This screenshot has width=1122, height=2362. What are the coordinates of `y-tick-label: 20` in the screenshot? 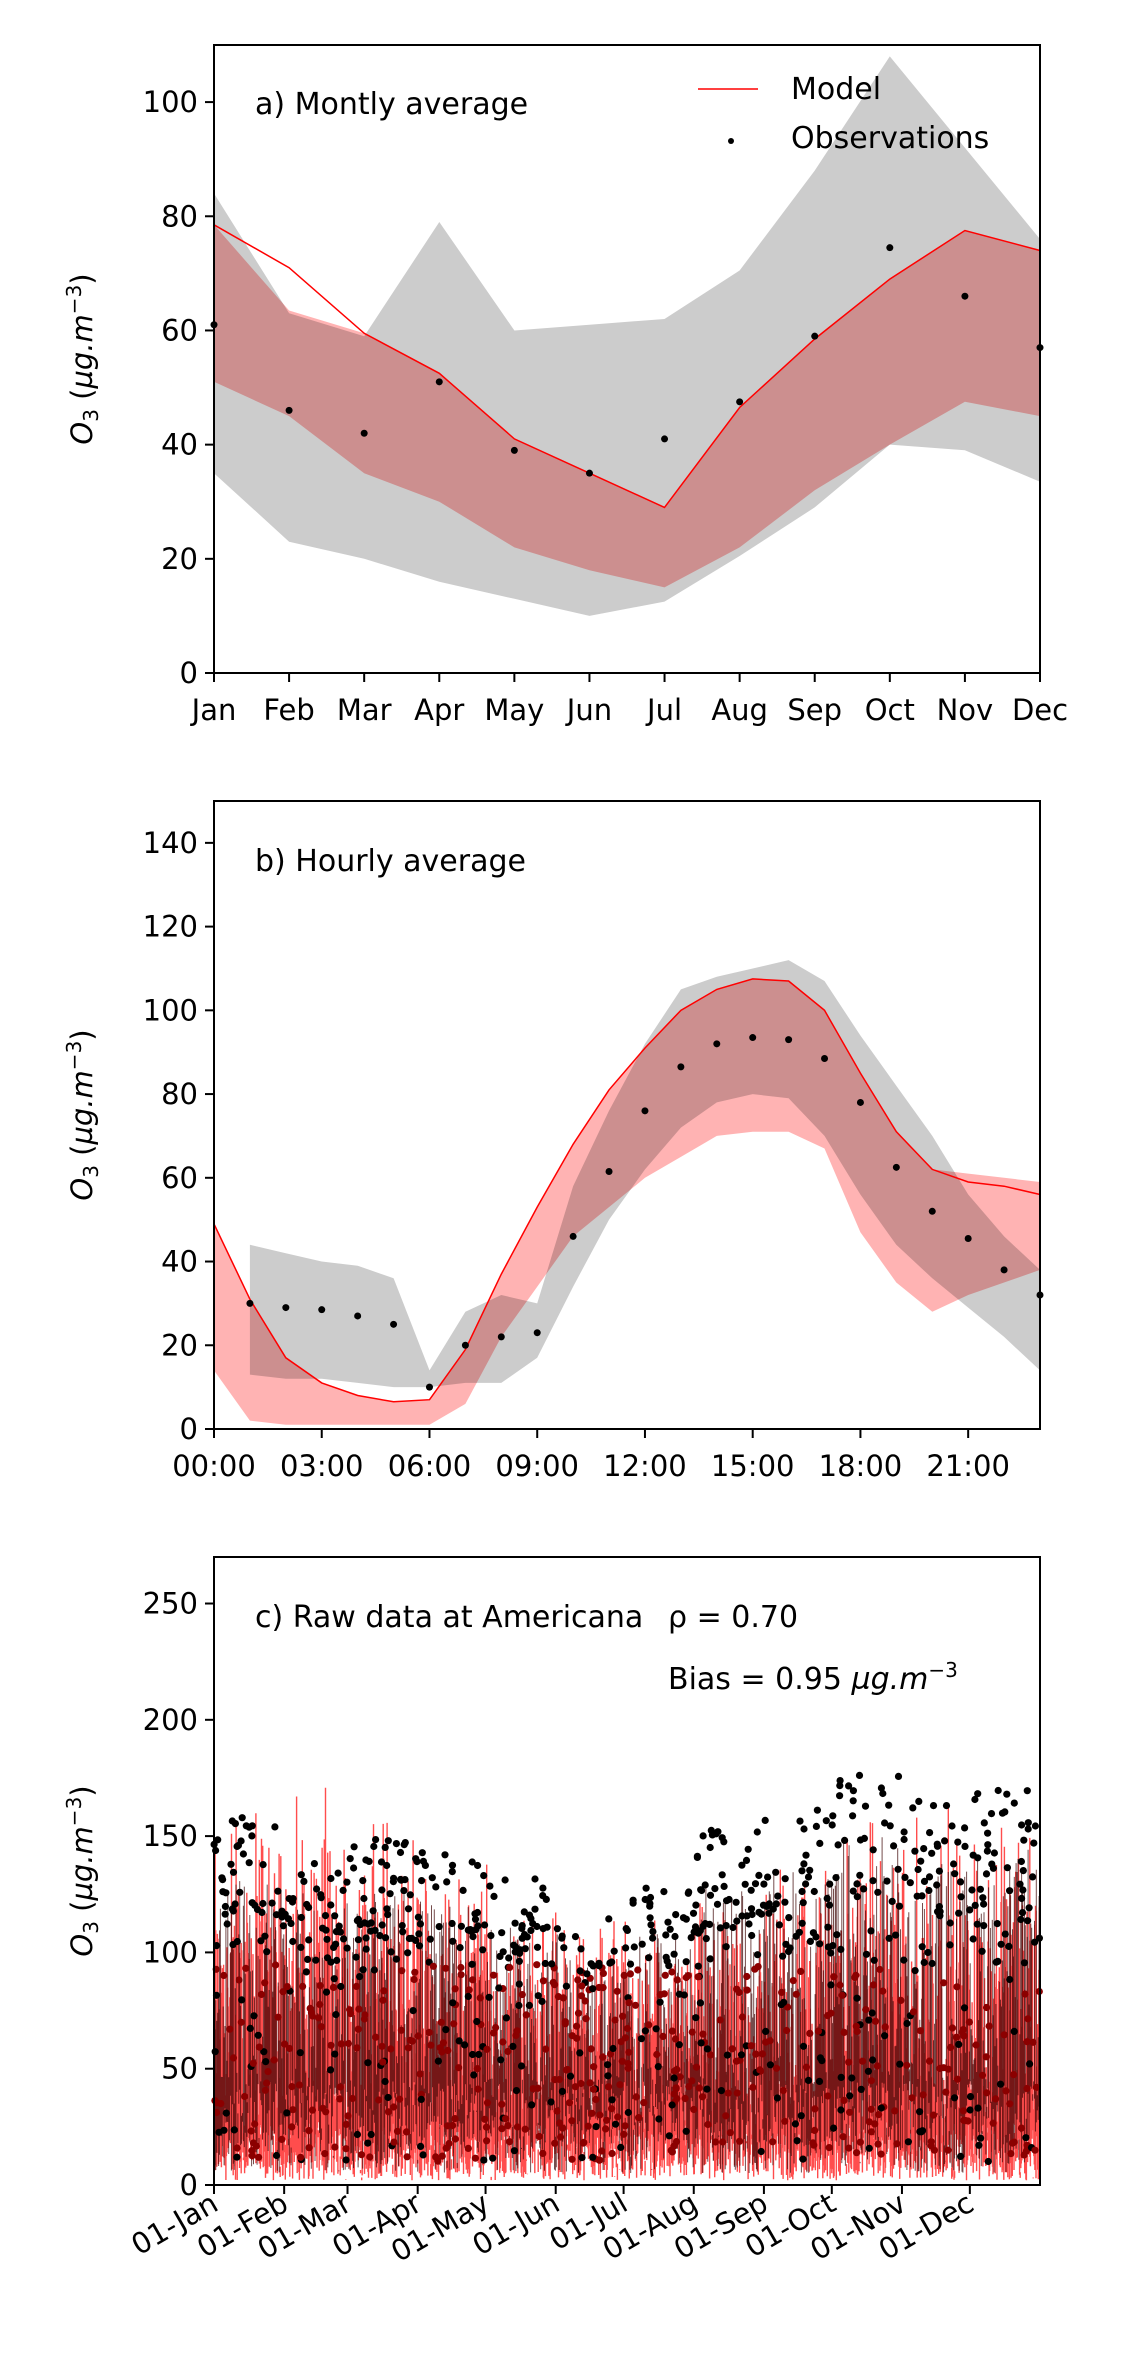 It's located at (179, 1345).